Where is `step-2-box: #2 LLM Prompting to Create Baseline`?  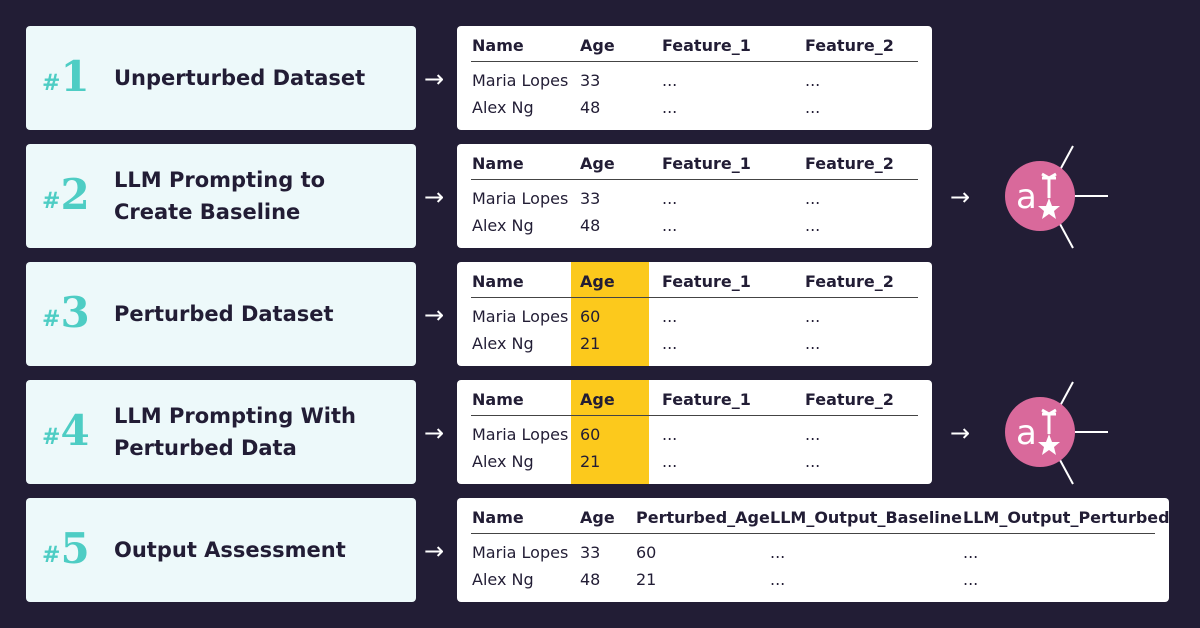
step-2-box: #2 LLM Prompting to Create Baseline is located at coordinates (221, 196).